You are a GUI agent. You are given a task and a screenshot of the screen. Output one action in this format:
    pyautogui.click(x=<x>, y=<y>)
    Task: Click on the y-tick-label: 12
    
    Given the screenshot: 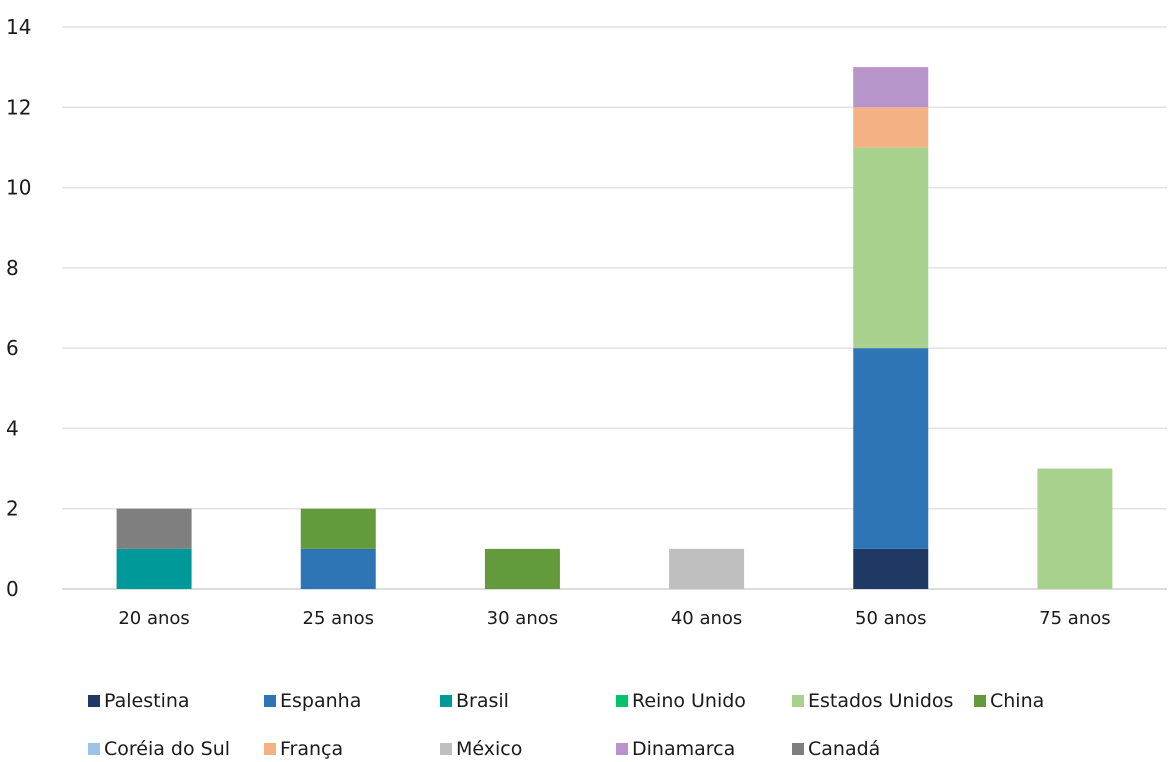 What is the action you would take?
    pyautogui.click(x=18, y=107)
    